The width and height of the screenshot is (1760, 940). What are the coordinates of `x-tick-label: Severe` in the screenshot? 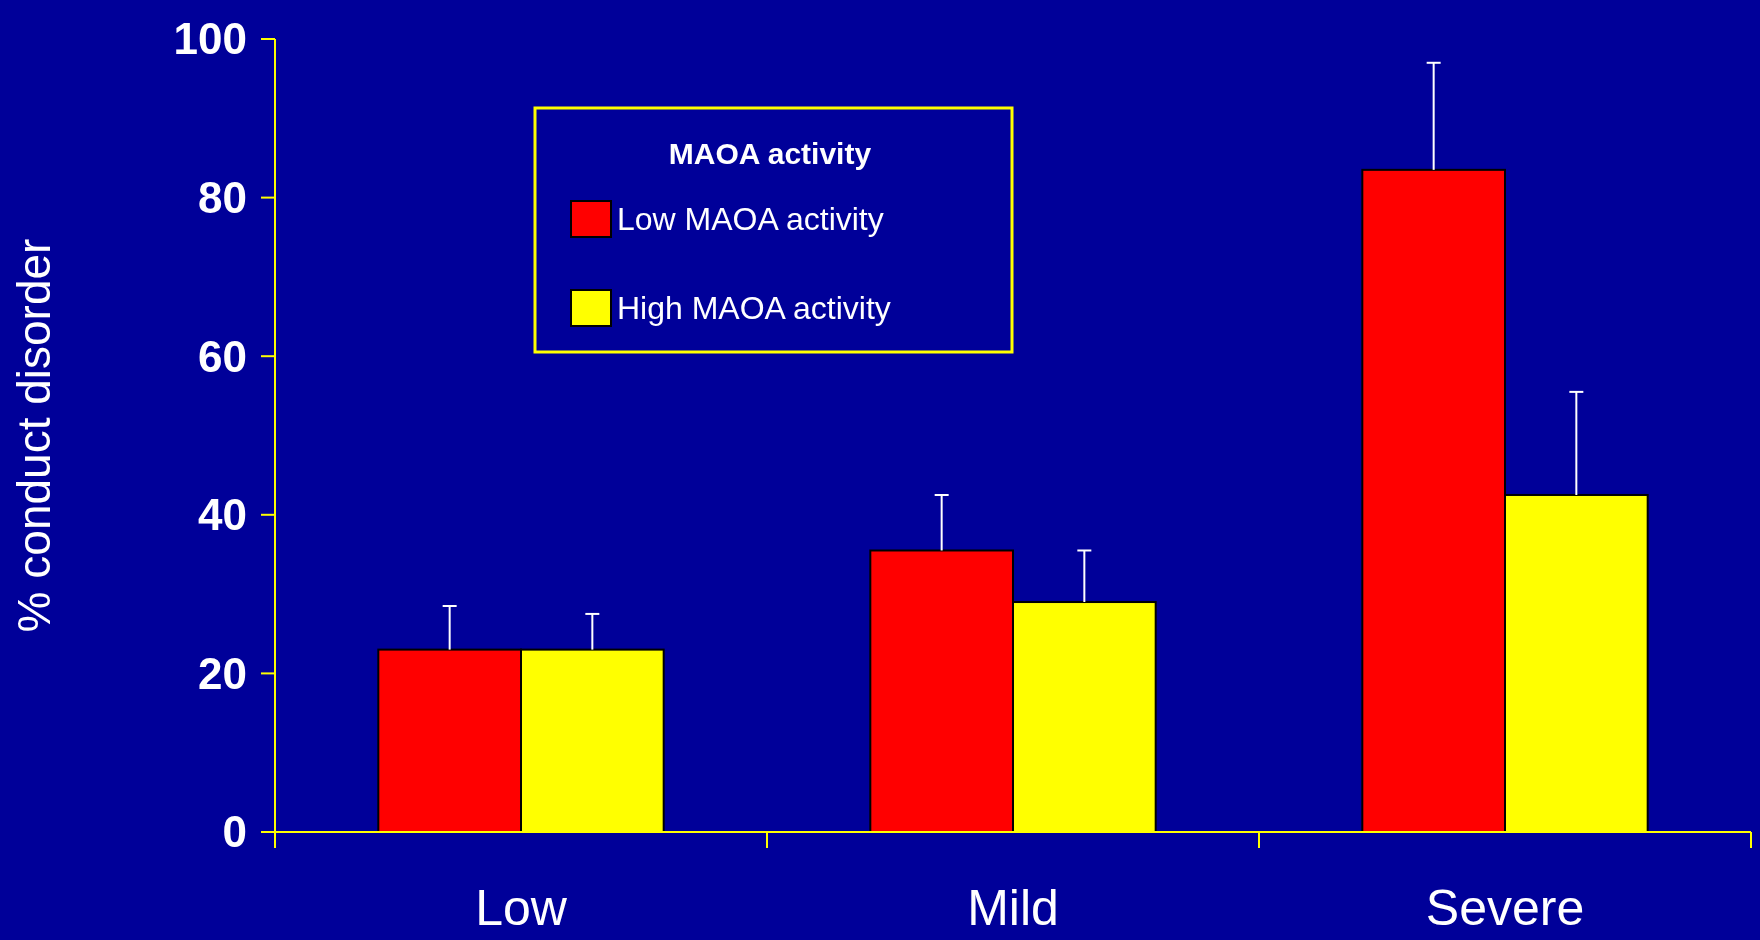 It's located at (1505, 908).